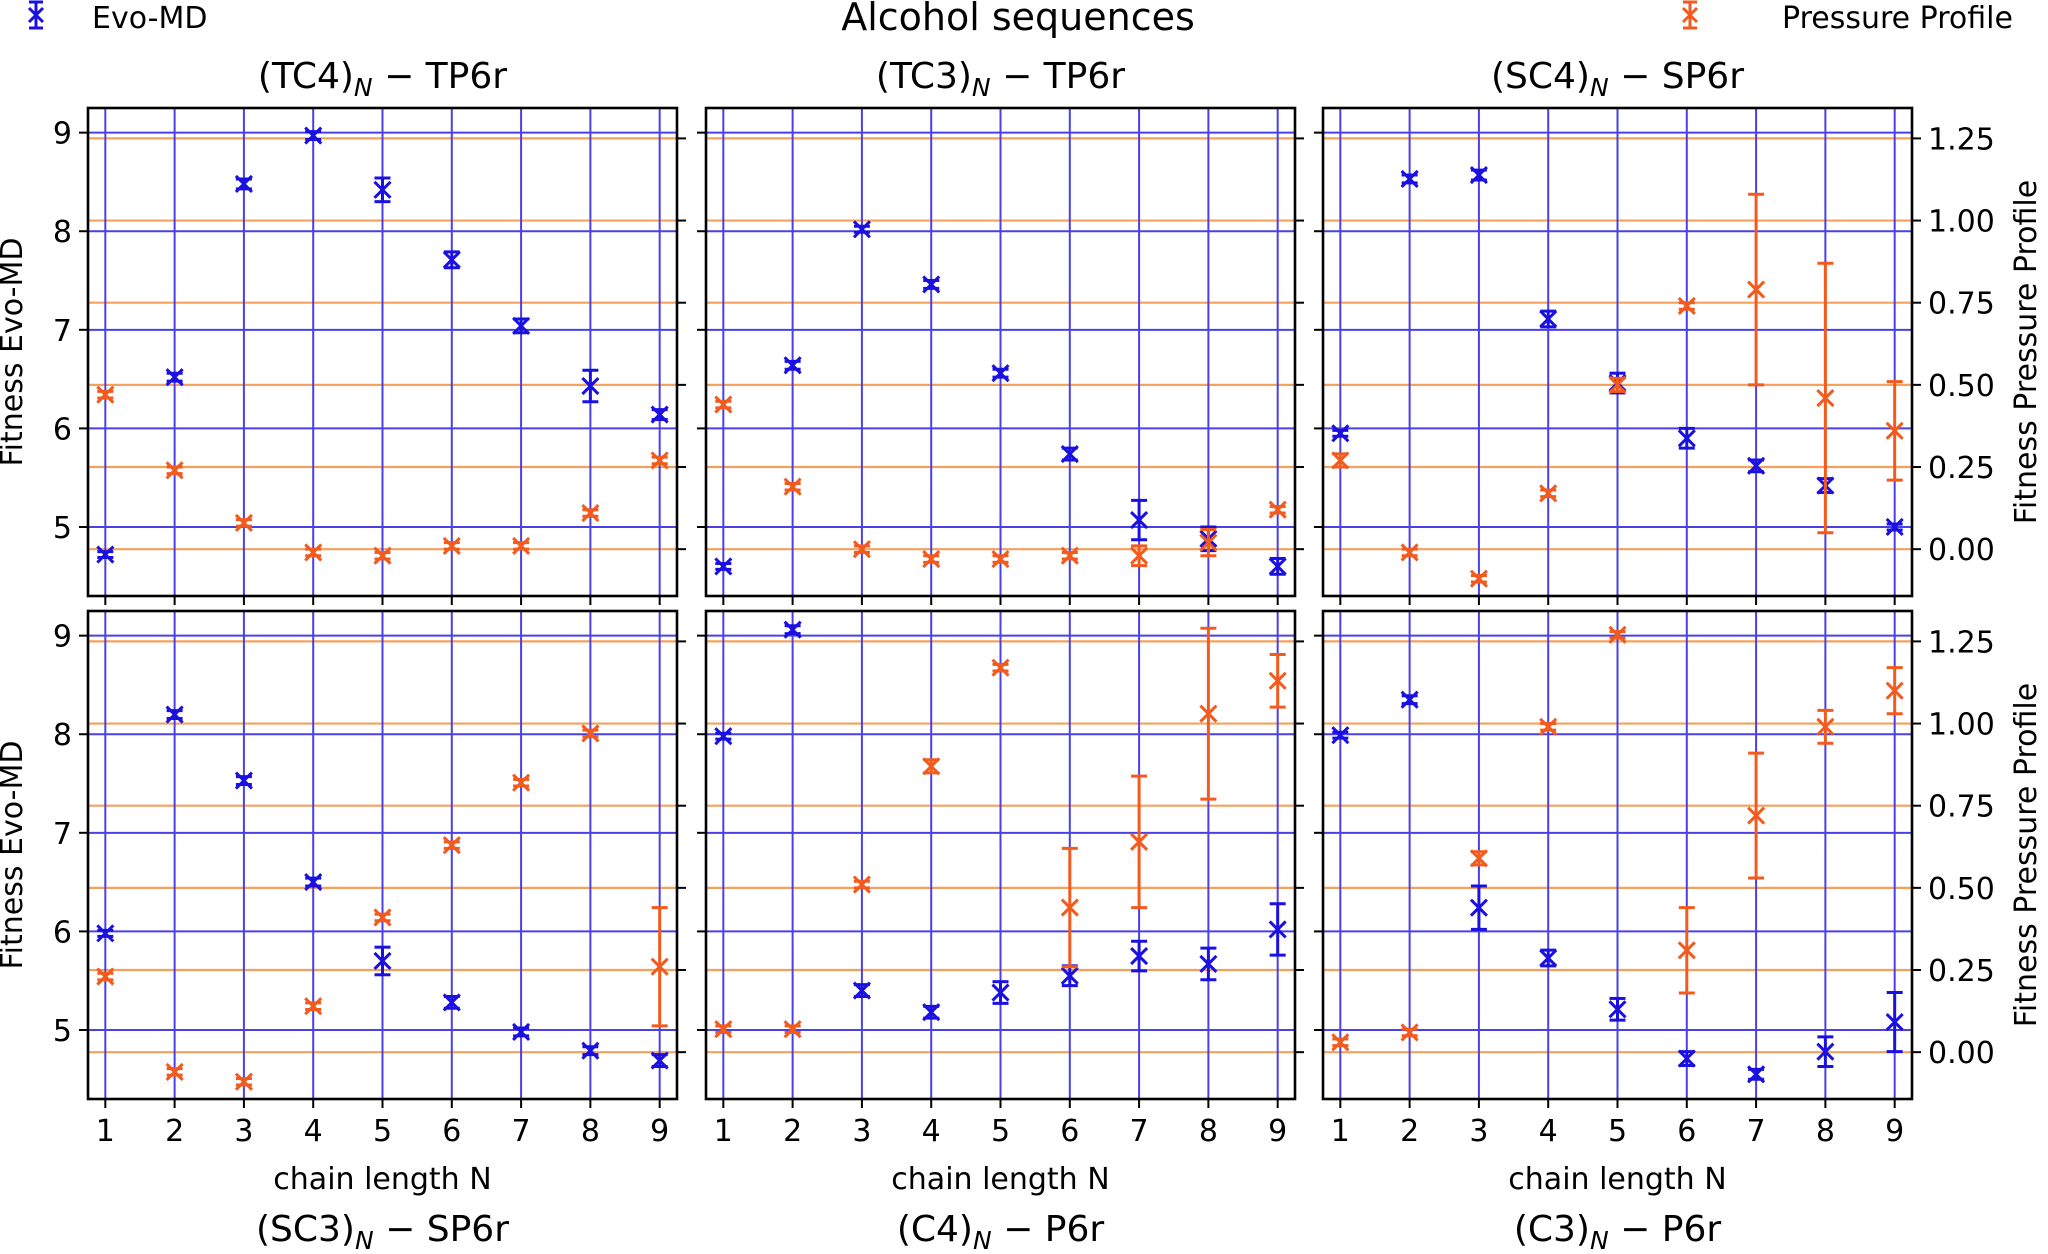 The width and height of the screenshot is (2048, 1254). Describe the element at coordinates (1000, 330) in the screenshot. I see `panel-2: (TC3)N − TP6r` at that location.